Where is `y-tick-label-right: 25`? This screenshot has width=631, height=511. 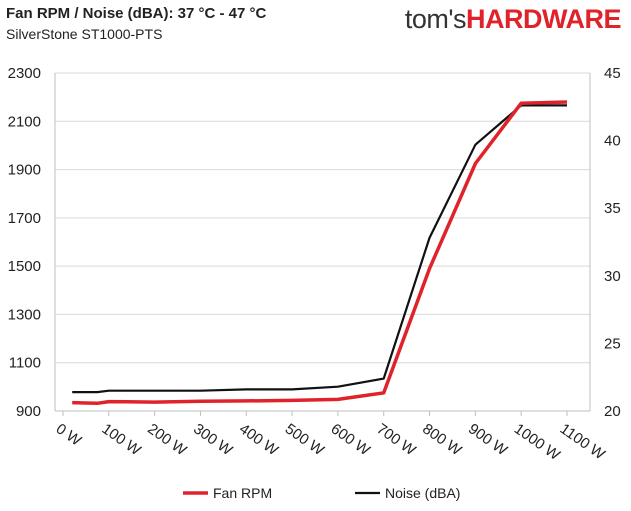
y-tick-label-right: 25 is located at coordinates (612, 343).